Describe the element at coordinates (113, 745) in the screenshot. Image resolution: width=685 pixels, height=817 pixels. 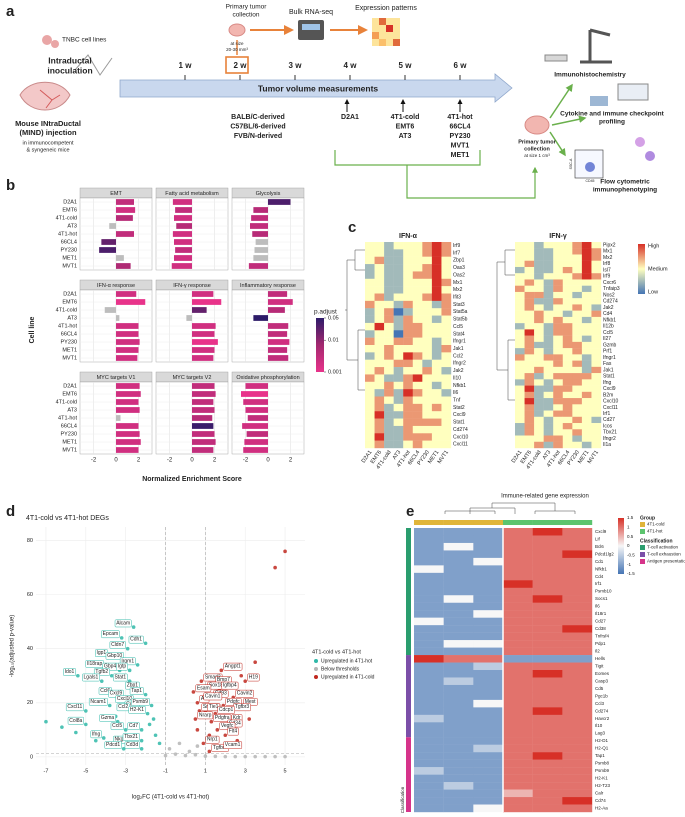
I see `gene-label: Pdcd1` at that location.